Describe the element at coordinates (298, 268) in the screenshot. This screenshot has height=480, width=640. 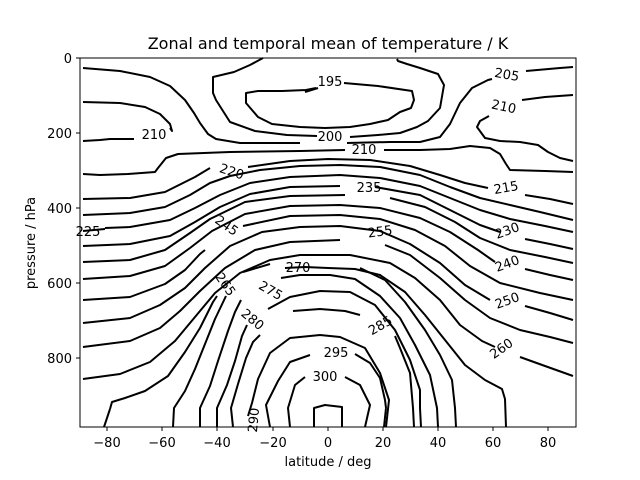
I see `contour-label: 270` at that location.